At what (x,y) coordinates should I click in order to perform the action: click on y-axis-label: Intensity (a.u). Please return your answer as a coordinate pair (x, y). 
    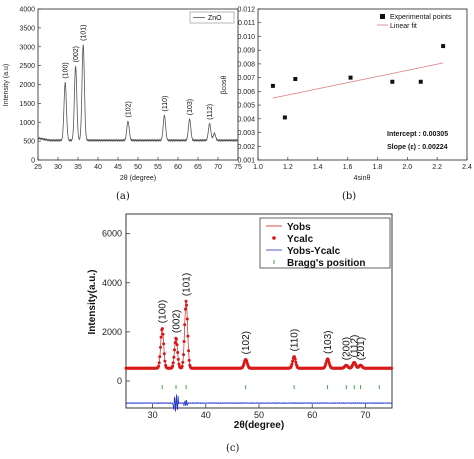
    Looking at the image, I should click on (6, 85).